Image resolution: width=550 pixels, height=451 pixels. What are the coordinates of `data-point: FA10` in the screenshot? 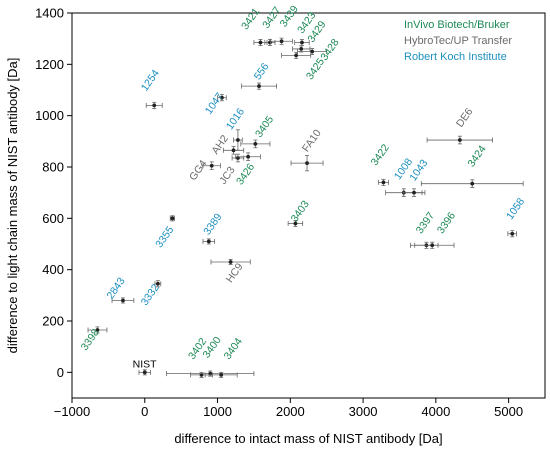 It's located at (307, 149).